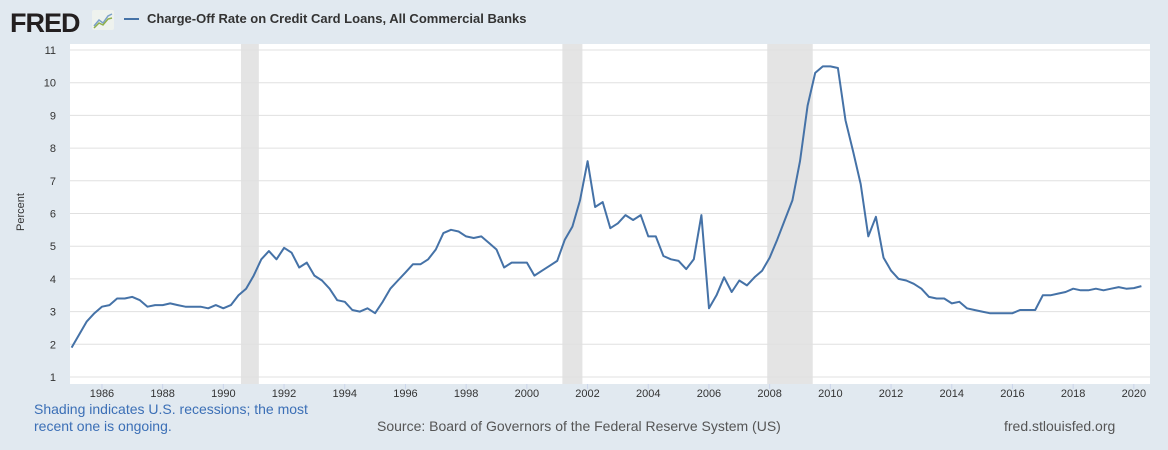 The height and width of the screenshot is (450, 1168). I want to click on x-tick-label: 2002, so click(587, 394).